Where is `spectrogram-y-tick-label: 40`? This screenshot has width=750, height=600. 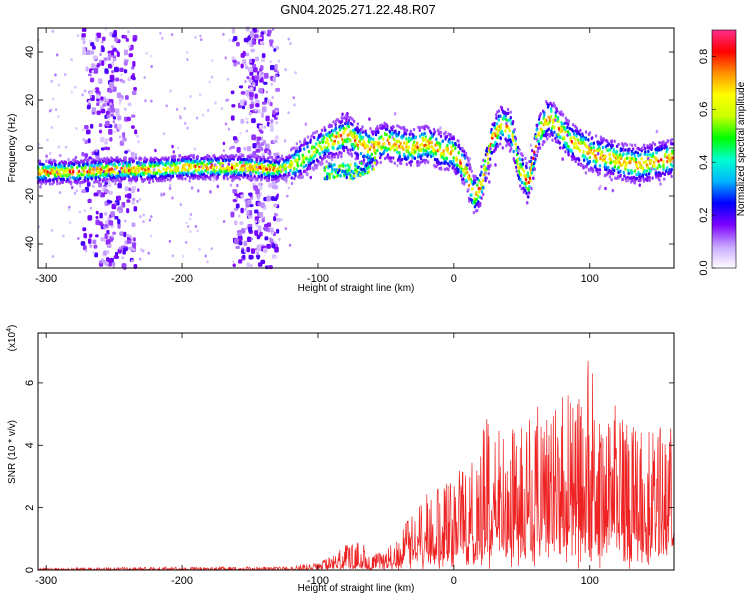
spectrogram-y-tick-label: 40 is located at coordinates (30, 52).